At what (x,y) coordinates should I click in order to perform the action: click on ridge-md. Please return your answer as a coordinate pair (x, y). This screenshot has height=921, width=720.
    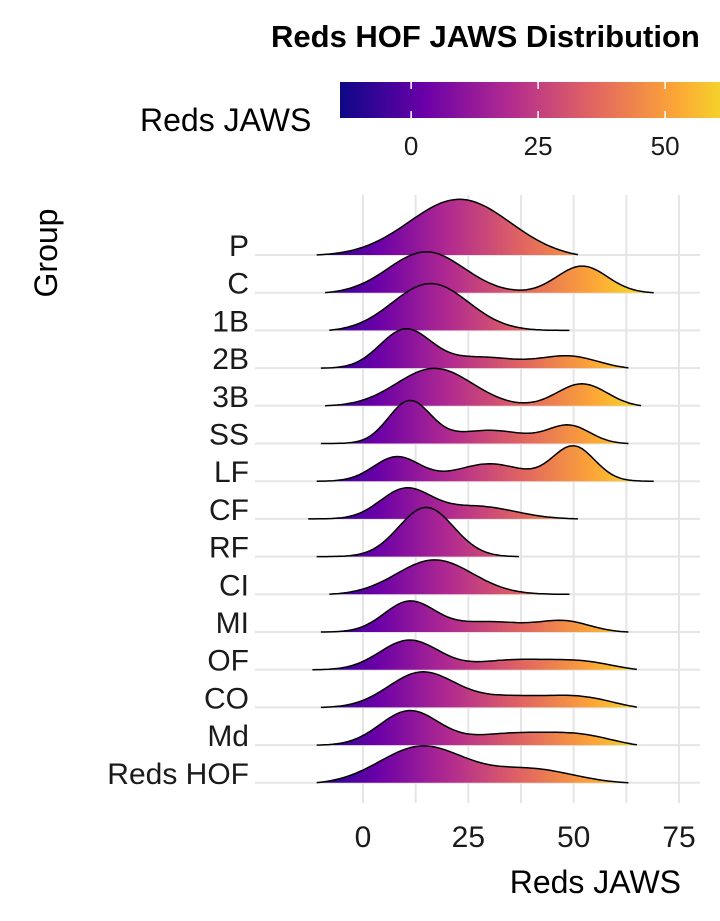
    Looking at the image, I should click on (477, 727).